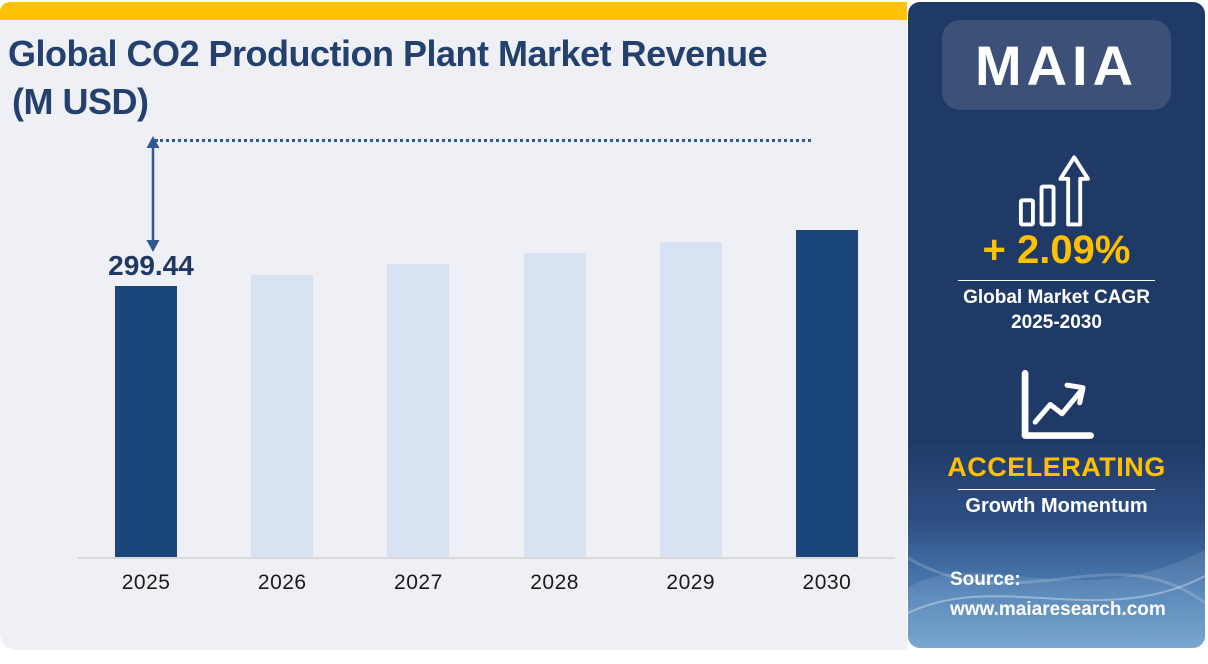 The height and width of the screenshot is (664, 1208). Describe the element at coordinates (80, 101) in the screenshot. I see `chart-title-line2: (M USD)` at that location.